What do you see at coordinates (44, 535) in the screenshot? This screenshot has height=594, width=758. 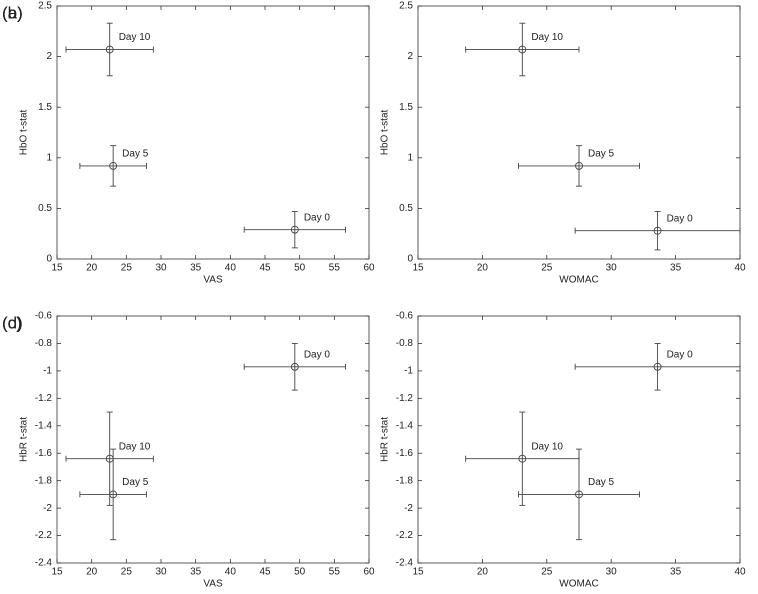 I see `y-tick-label: -2.2` at bounding box center [44, 535].